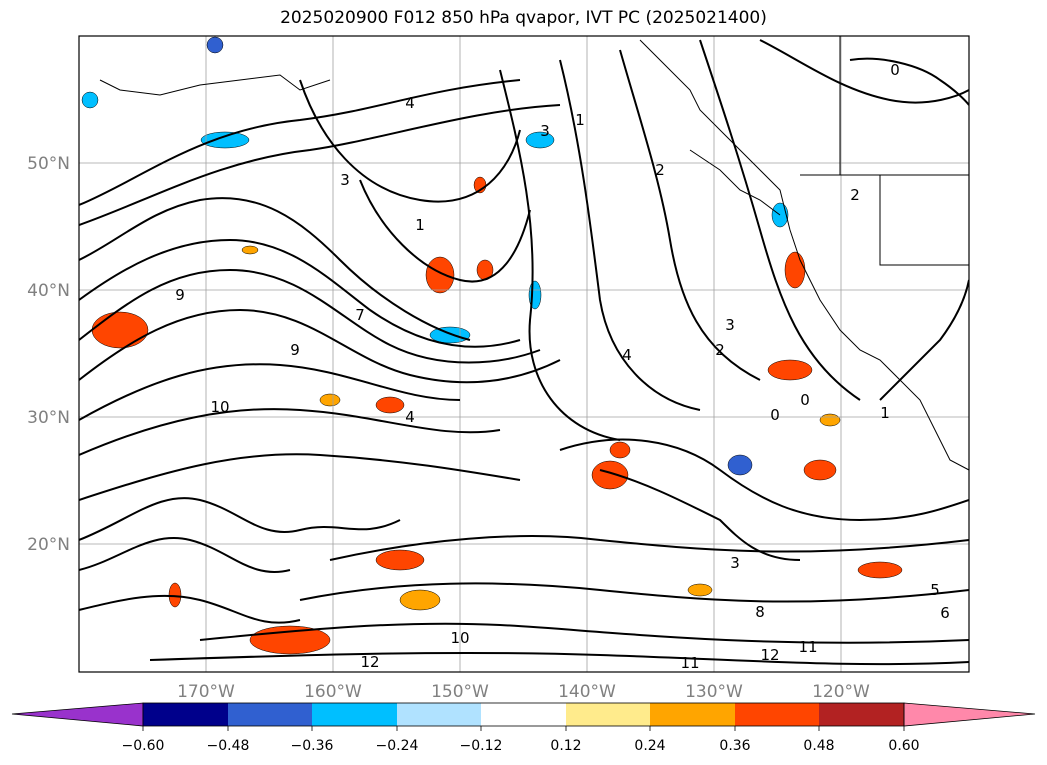  Describe the element at coordinates (459, 638) in the screenshot. I see `contour-label: 10` at that location.